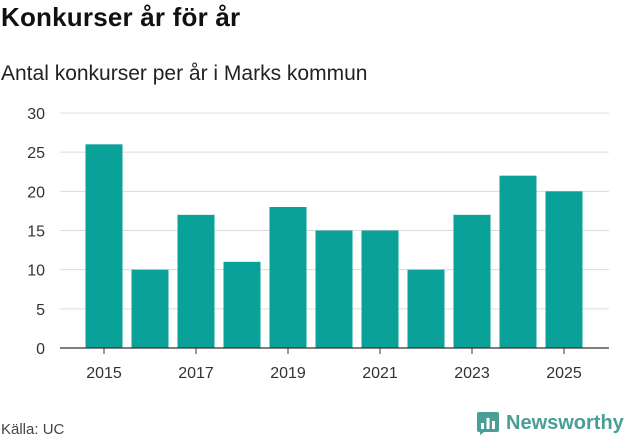 The width and height of the screenshot is (631, 439). What do you see at coordinates (104, 373) in the screenshot?
I see `x-tick-label: 2015` at bounding box center [104, 373].